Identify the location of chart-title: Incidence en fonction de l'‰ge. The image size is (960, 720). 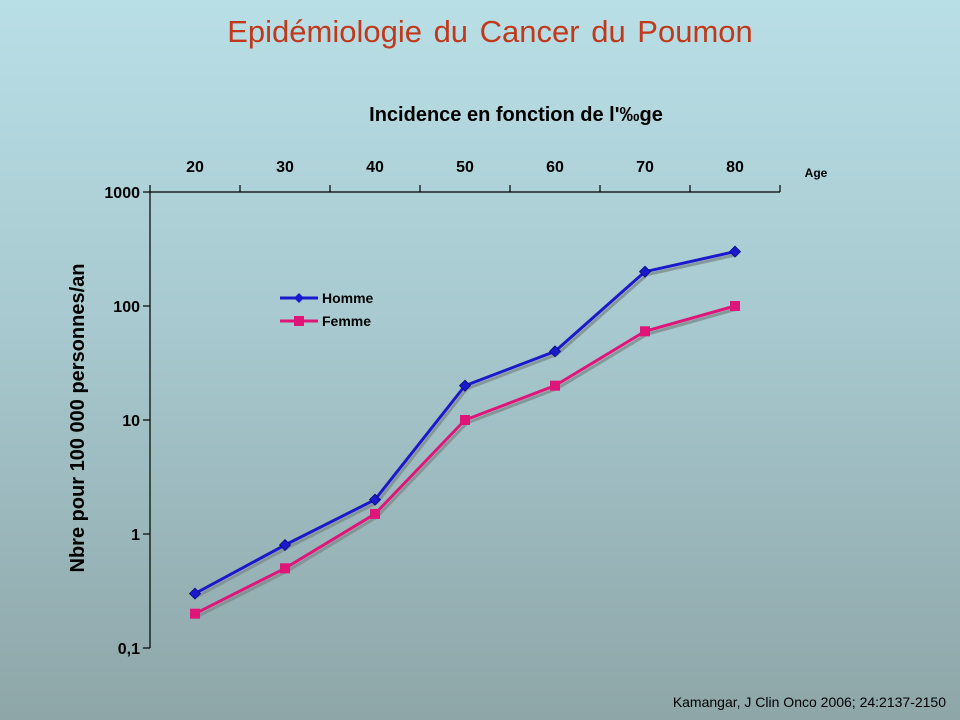
(516, 115).